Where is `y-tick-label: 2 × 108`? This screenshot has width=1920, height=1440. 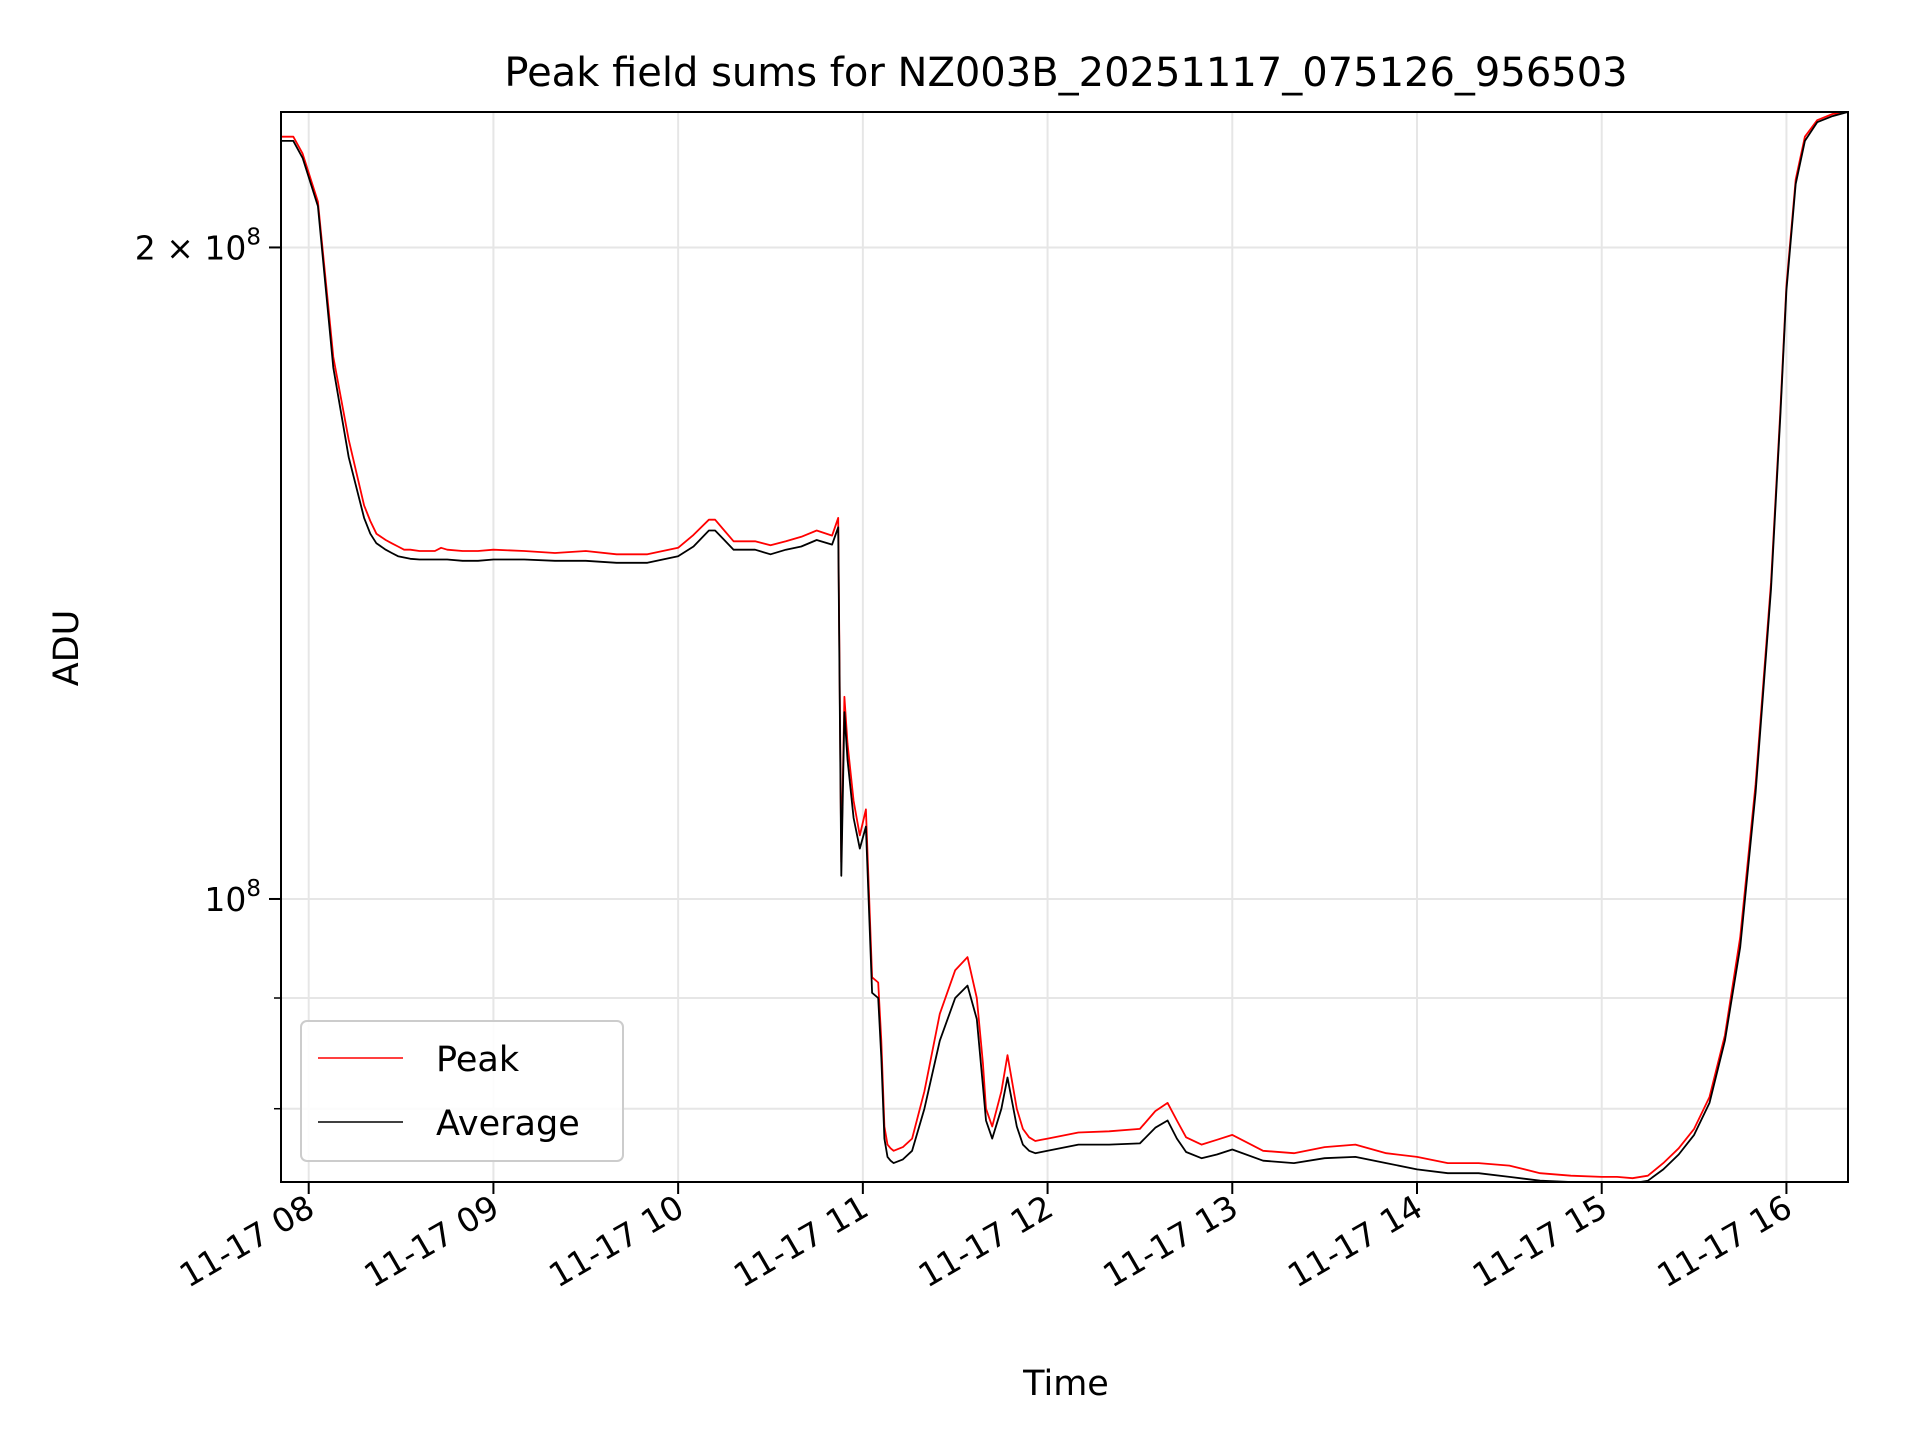 y-tick-label: 2 × 108 is located at coordinates (198, 245).